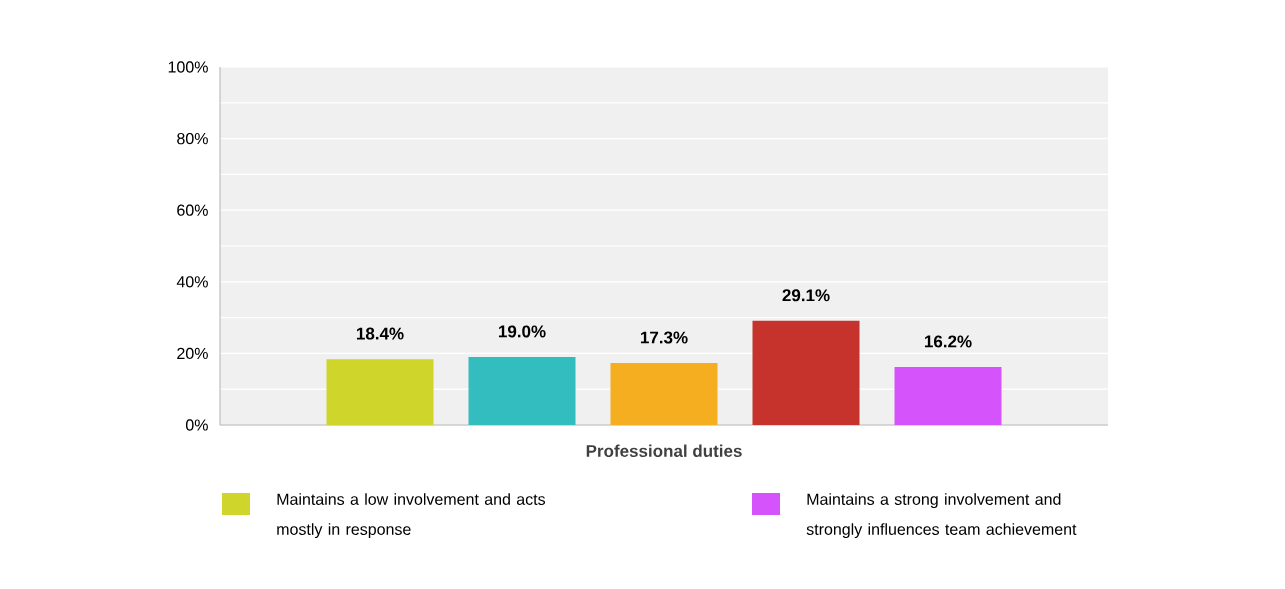  What do you see at coordinates (806, 295) in the screenshot?
I see `data-label: 29.1%` at bounding box center [806, 295].